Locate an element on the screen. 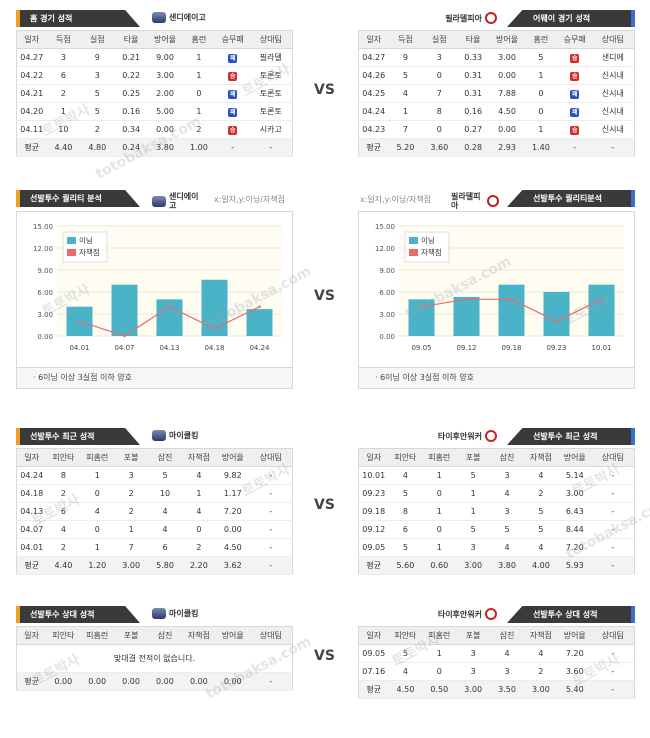 This screenshot has height=738, width=650. table-cell: 09.18 is located at coordinates (373, 511).